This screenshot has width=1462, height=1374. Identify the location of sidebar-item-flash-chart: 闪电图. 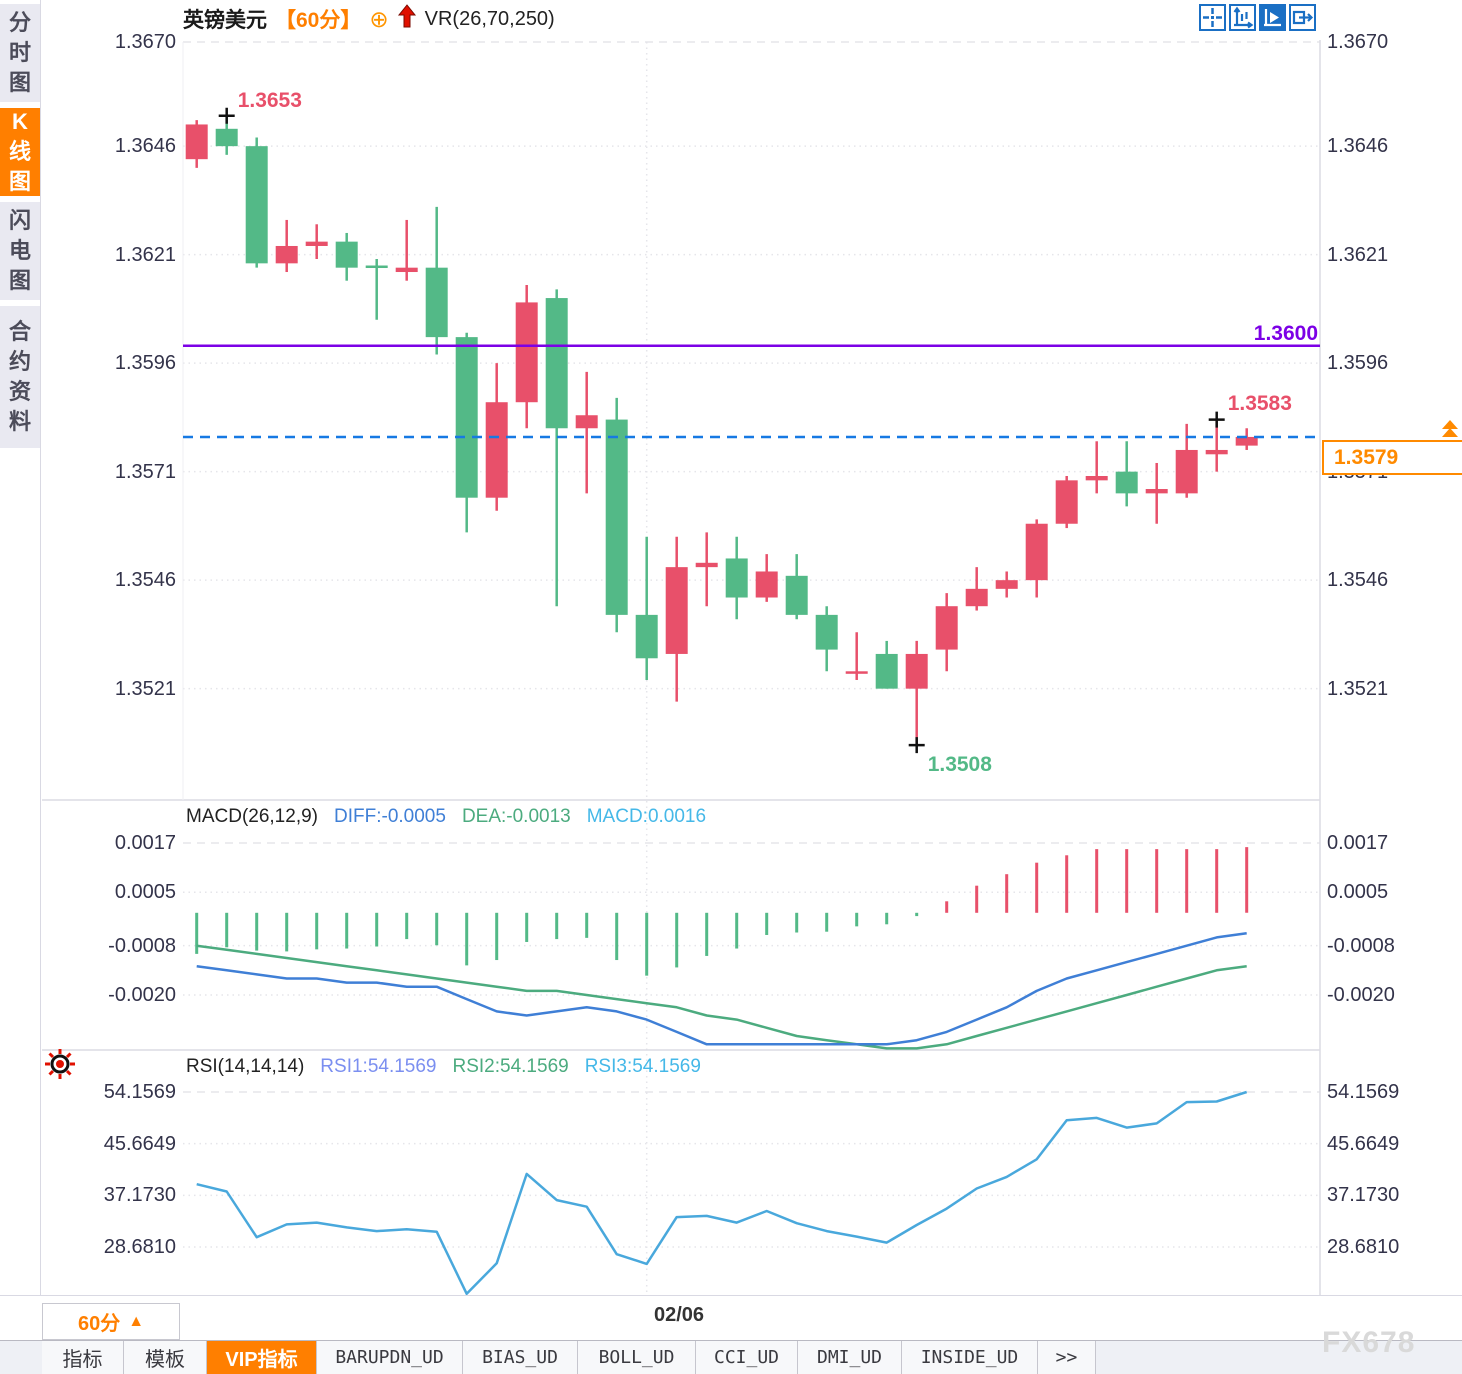
(20, 251).